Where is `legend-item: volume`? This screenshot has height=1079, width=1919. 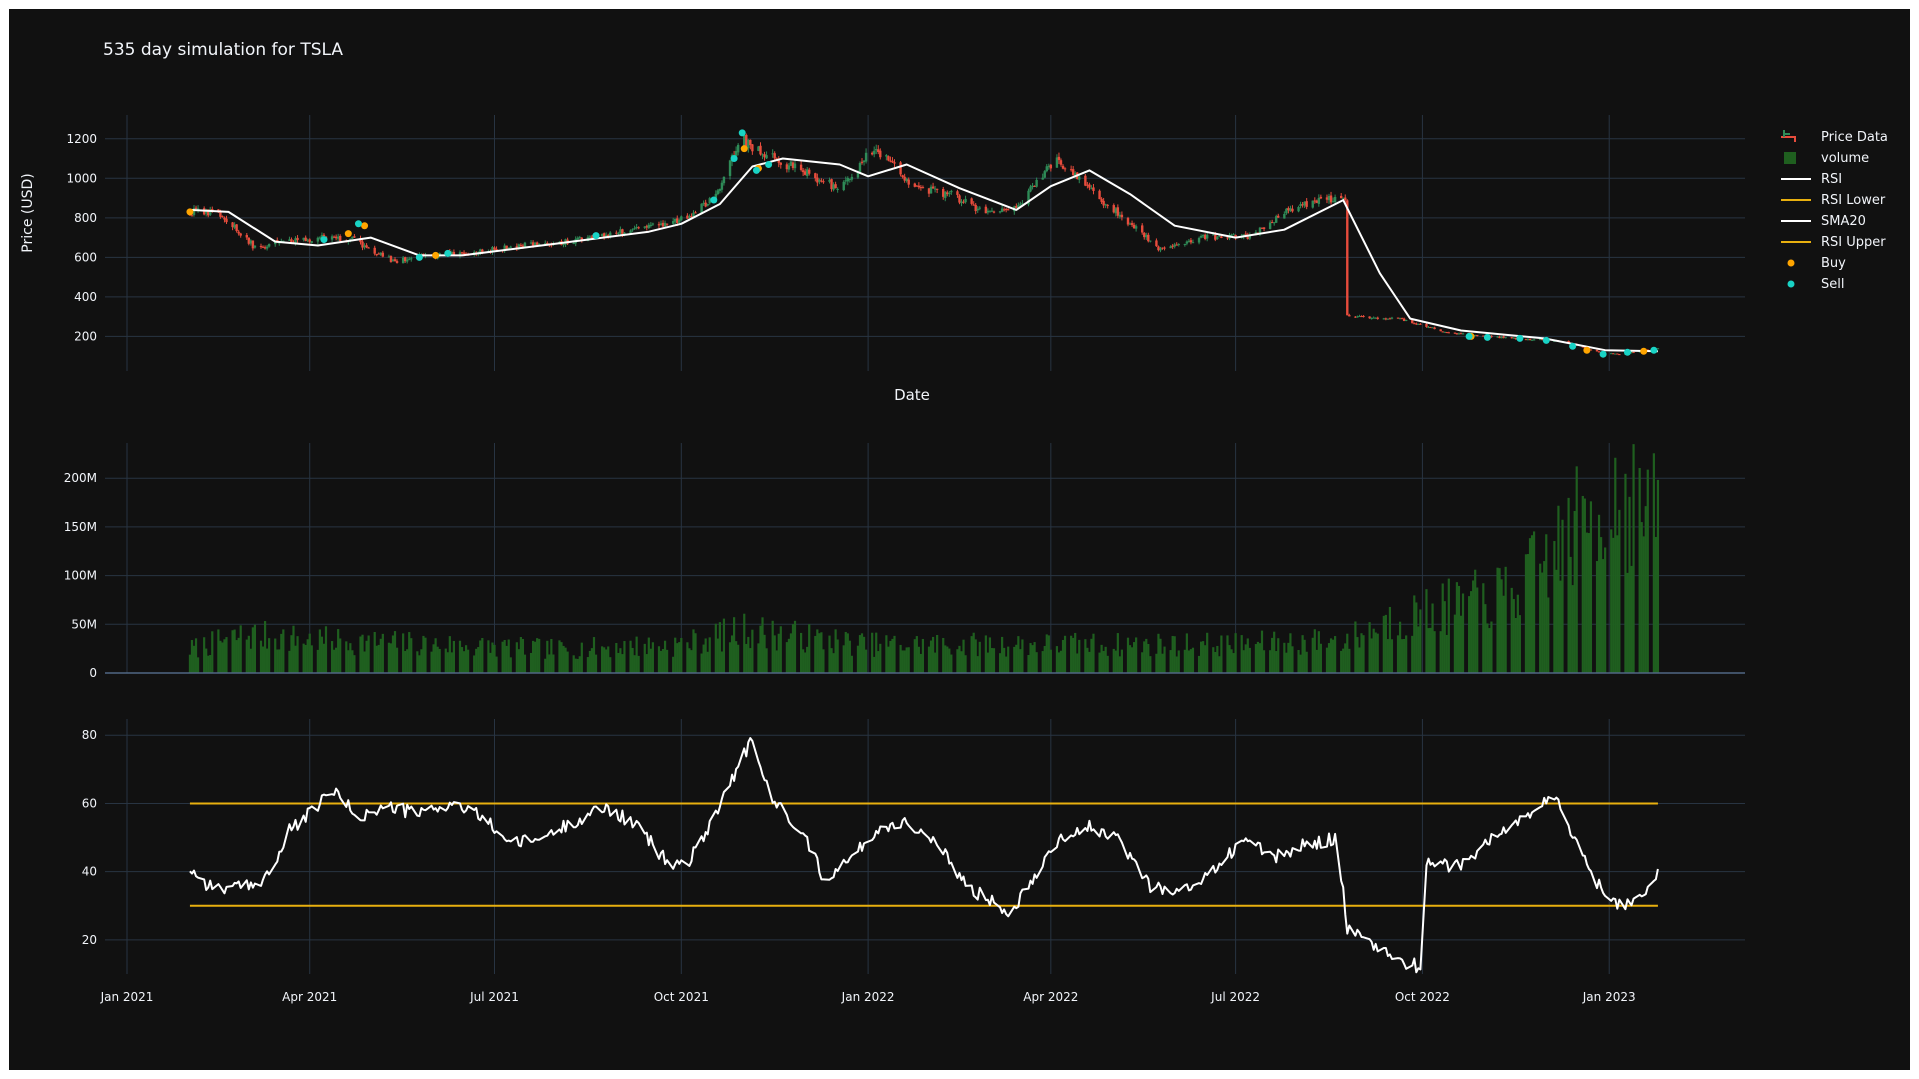 legend-item: volume is located at coordinates (1826, 158).